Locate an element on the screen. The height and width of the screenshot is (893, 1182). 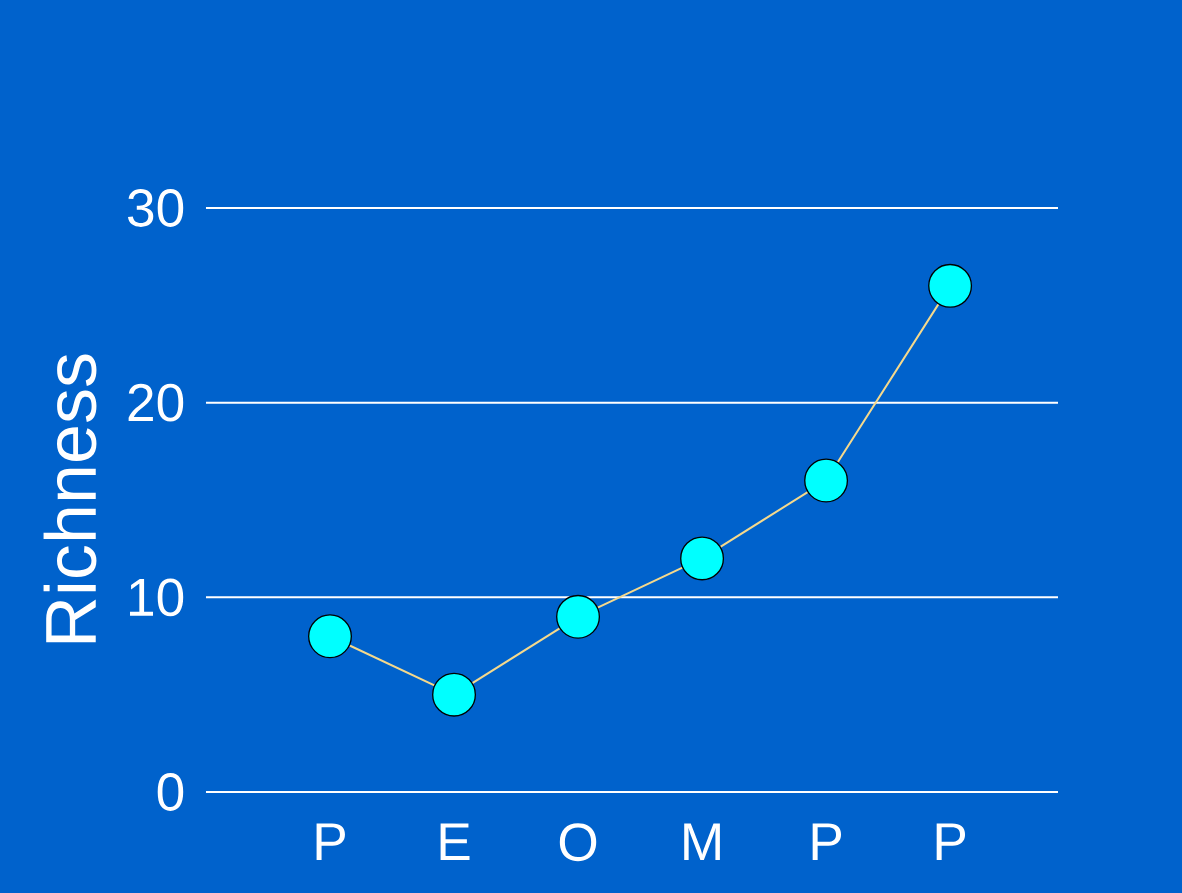
x-tick-label: M is located at coordinates (702, 842).